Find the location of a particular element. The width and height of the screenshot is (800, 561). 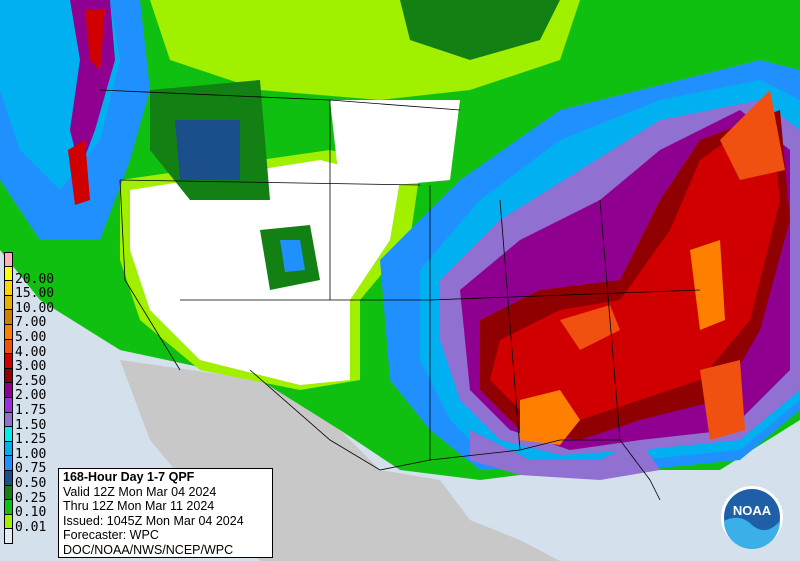

noaa-logo: NOAA is located at coordinates (752, 517).